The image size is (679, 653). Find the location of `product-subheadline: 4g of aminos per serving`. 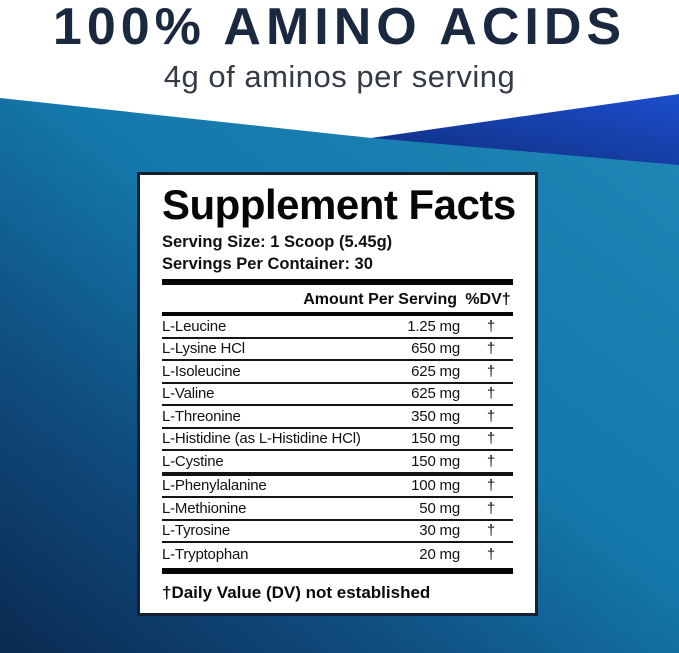

product-subheadline: 4g of aminos per serving is located at coordinates (339, 76).